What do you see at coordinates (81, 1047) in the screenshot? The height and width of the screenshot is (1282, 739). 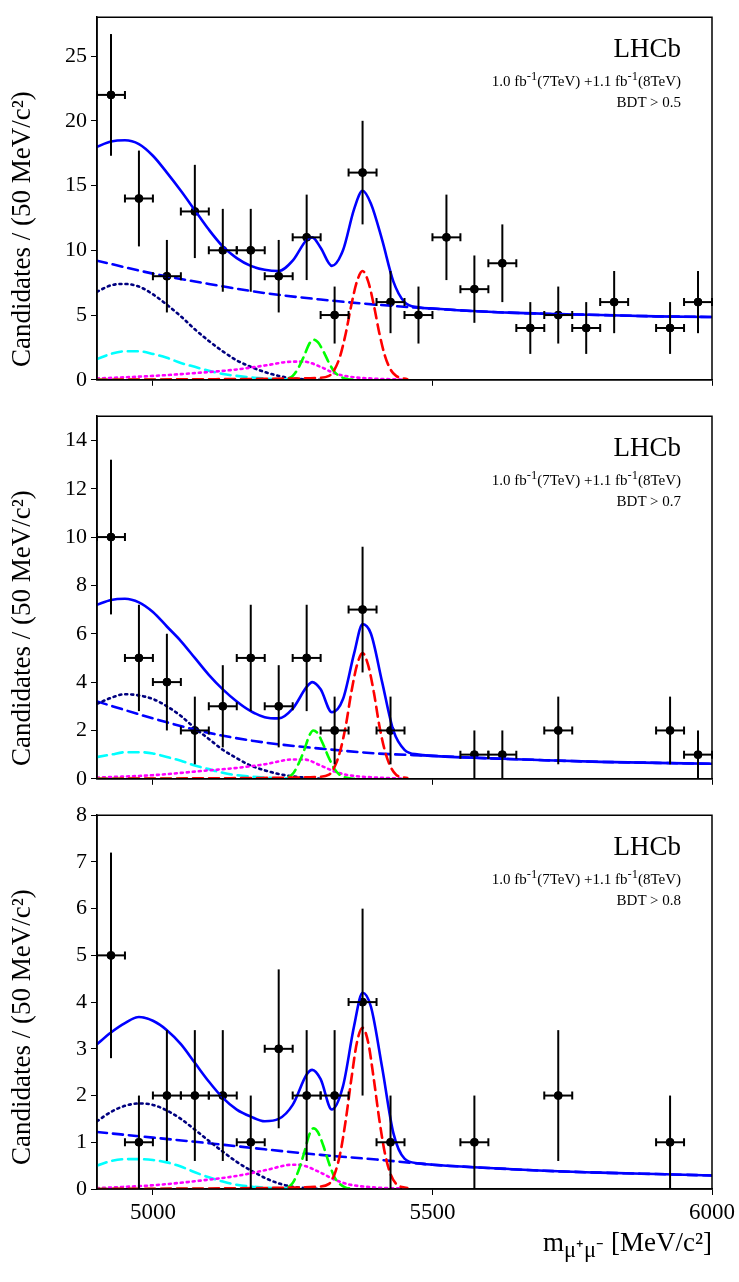 I see `y-tick-label: 3` at bounding box center [81, 1047].